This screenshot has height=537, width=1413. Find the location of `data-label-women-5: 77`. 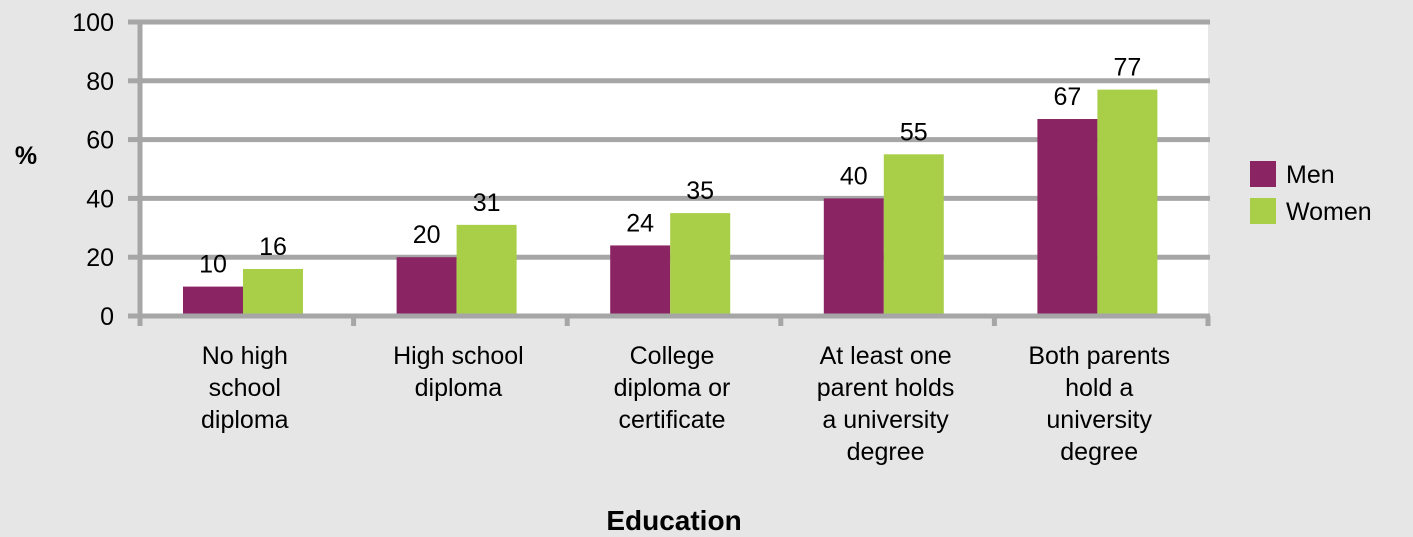

data-label-women-5: 77 is located at coordinates (1127, 68).